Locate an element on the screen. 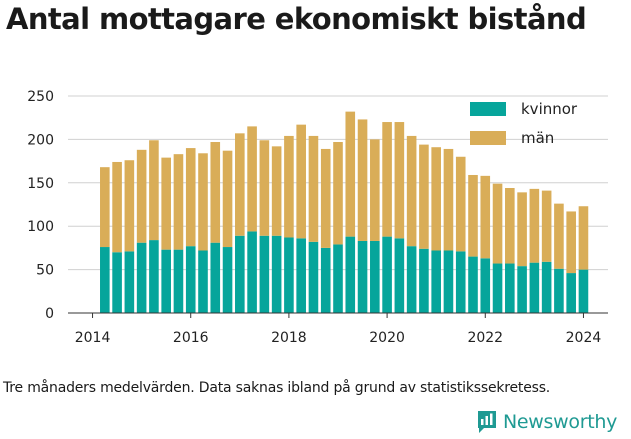  y-tick-label: 0 is located at coordinates (49, 314).